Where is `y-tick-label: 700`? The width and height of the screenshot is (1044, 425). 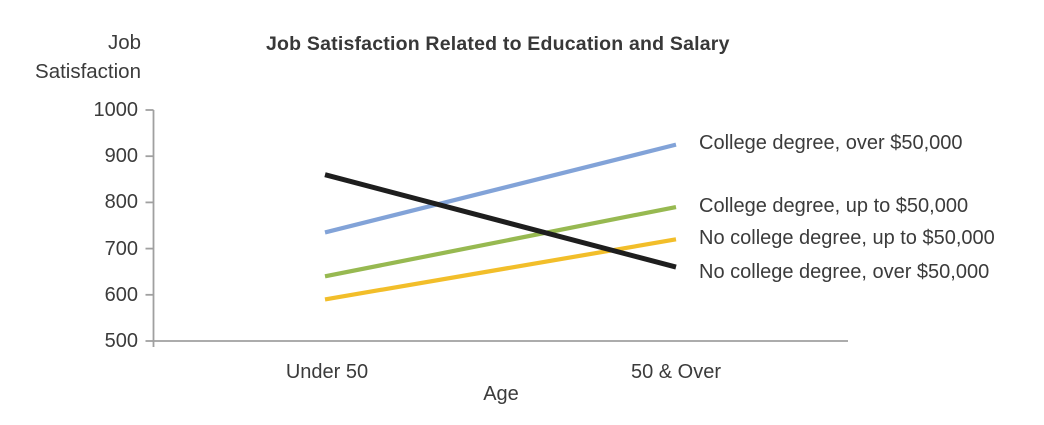 y-tick-label: 700 is located at coordinates (121, 248).